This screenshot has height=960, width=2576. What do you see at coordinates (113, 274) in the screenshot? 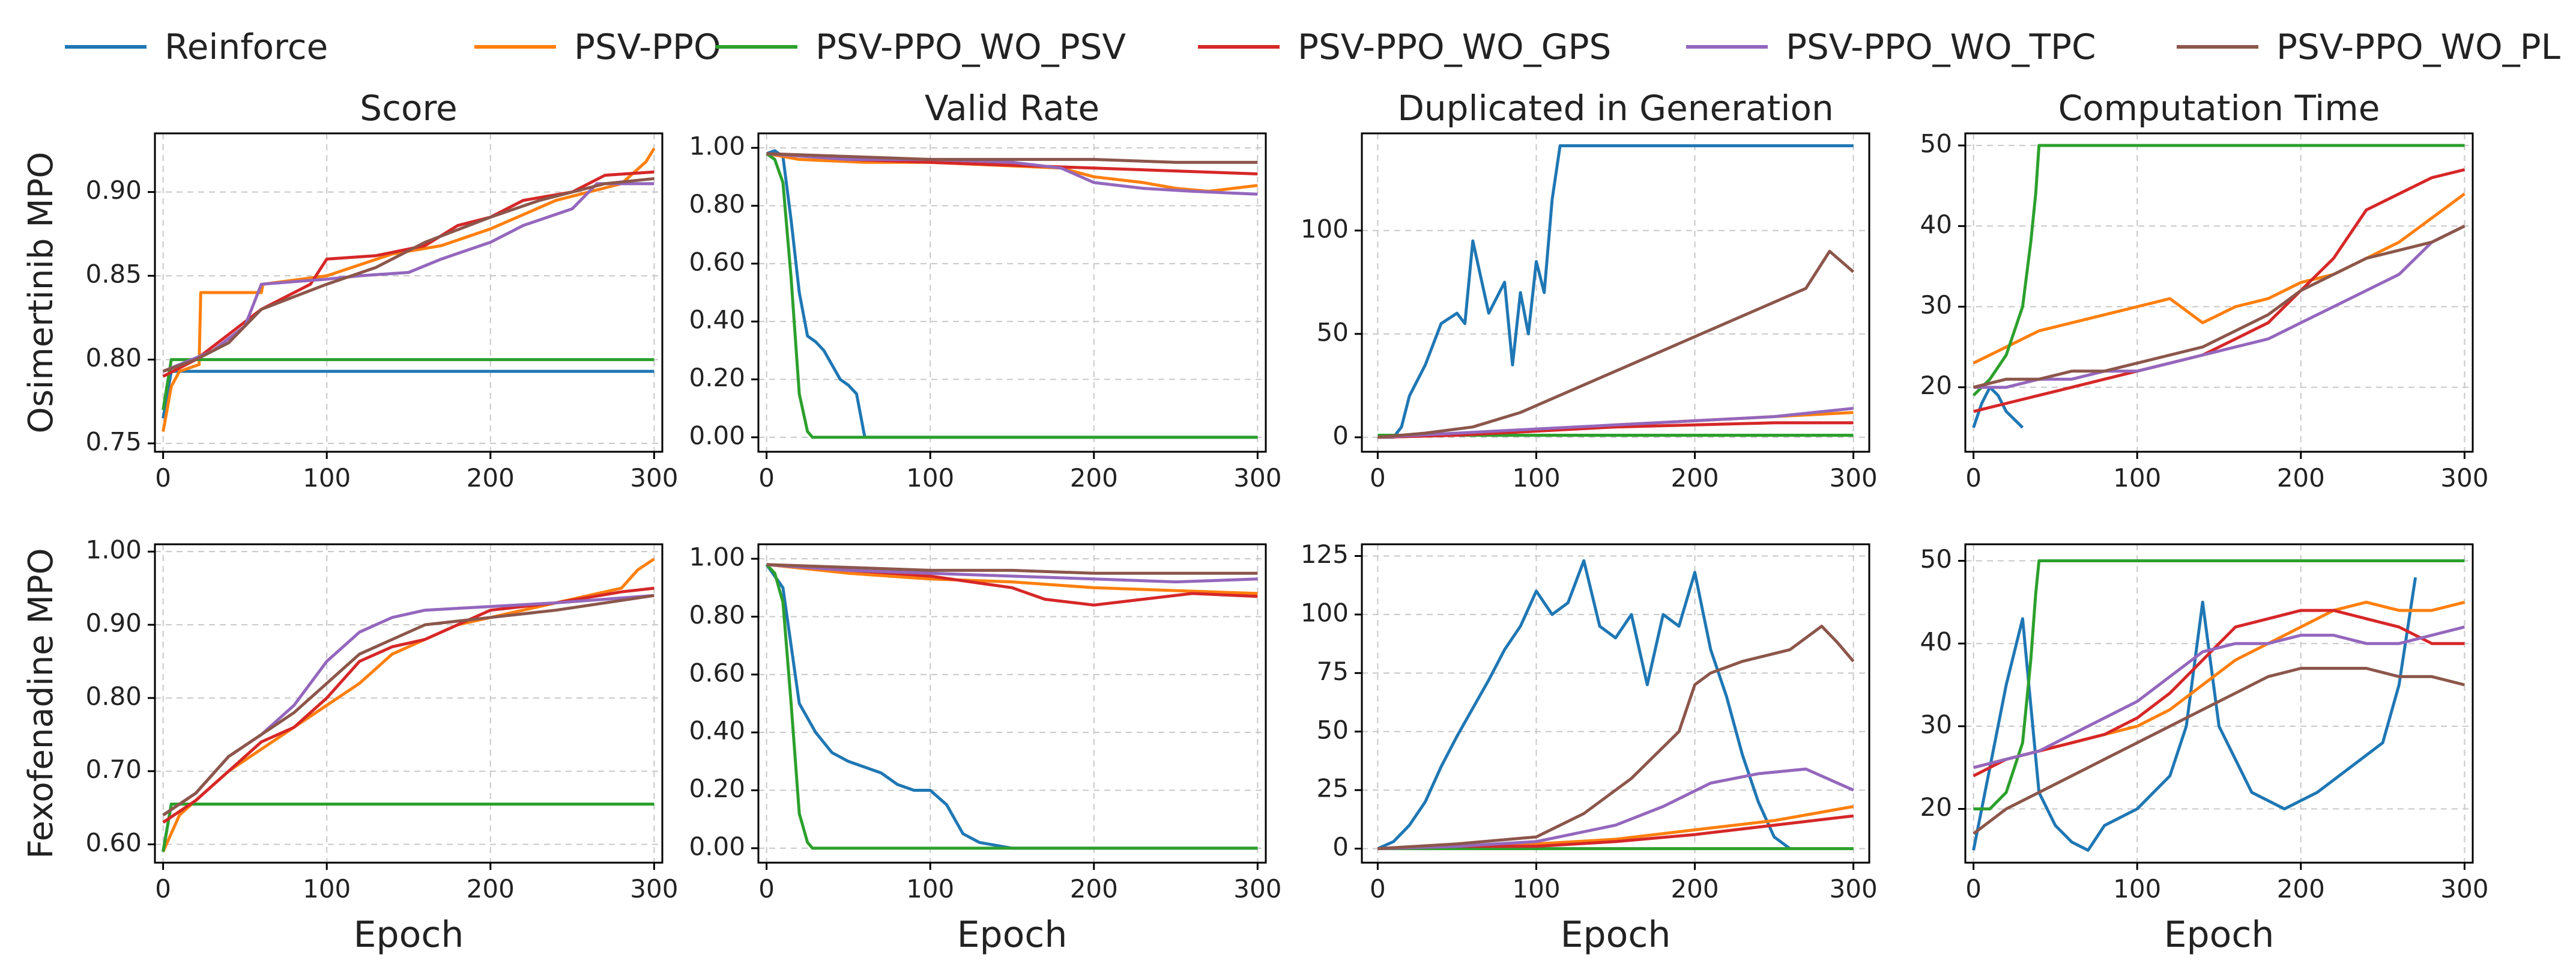
I see `y-tick-label: 0.85` at bounding box center [113, 274].